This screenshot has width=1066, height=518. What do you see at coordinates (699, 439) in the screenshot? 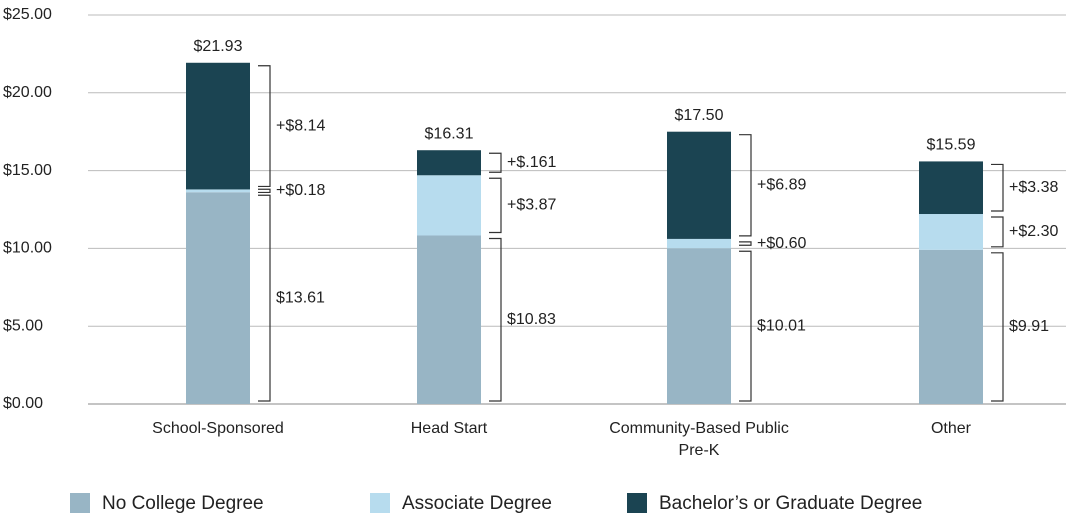
I see `x-tick-label: Community-Based Public Pre-K` at bounding box center [699, 439].